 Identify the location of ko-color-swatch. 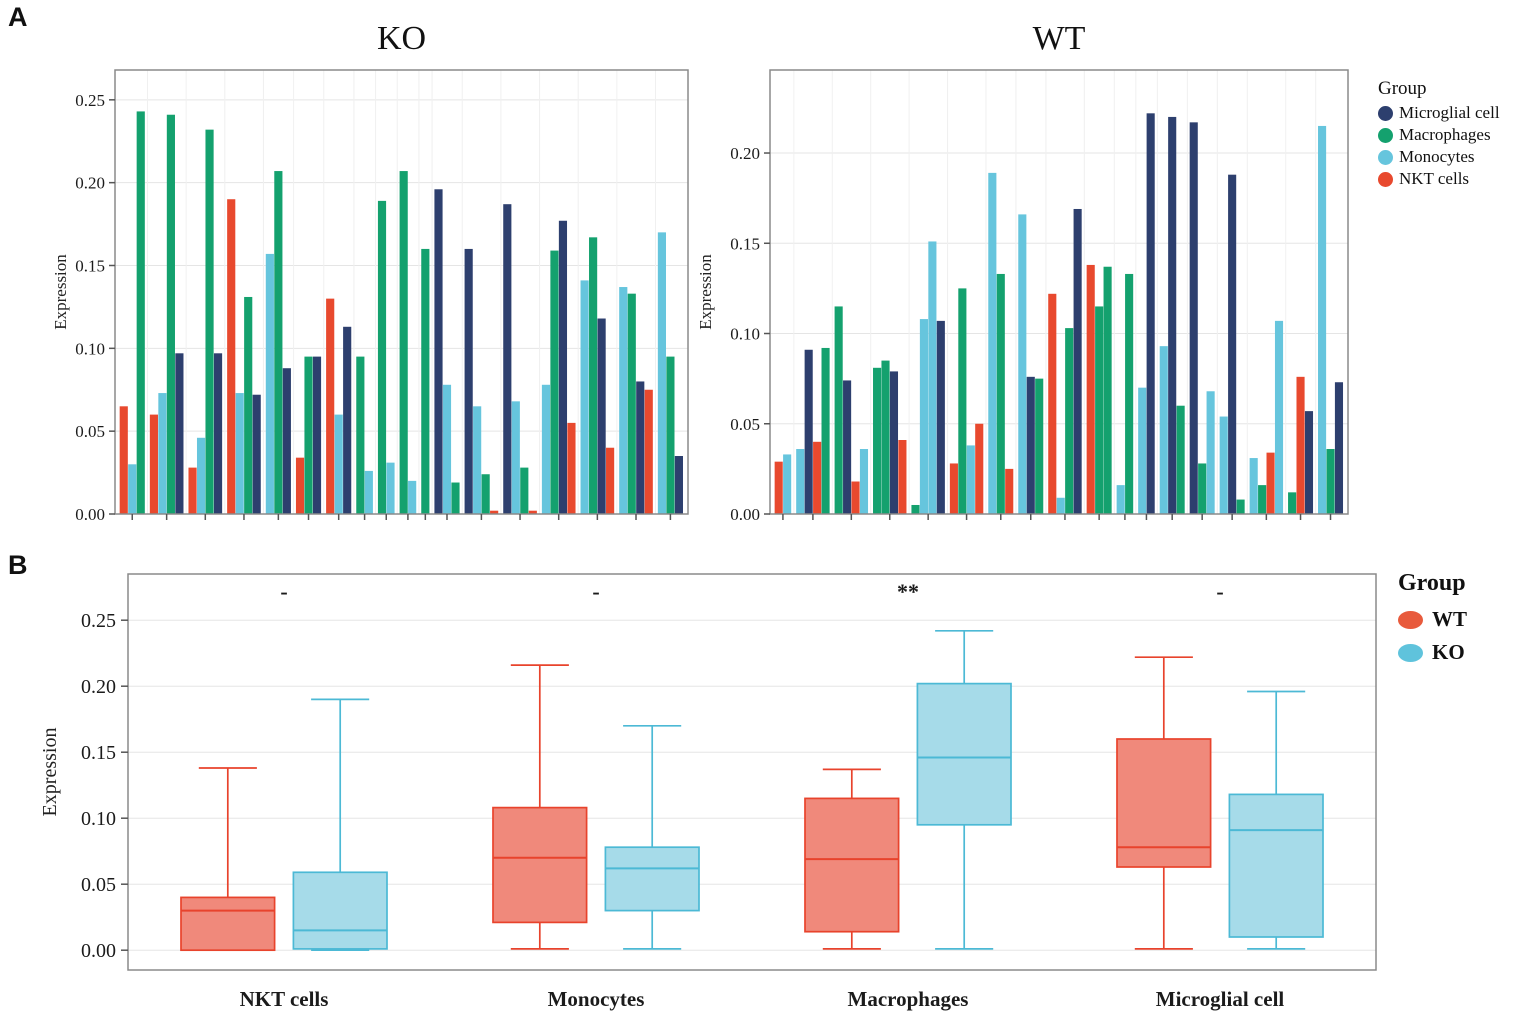
(1410, 652).